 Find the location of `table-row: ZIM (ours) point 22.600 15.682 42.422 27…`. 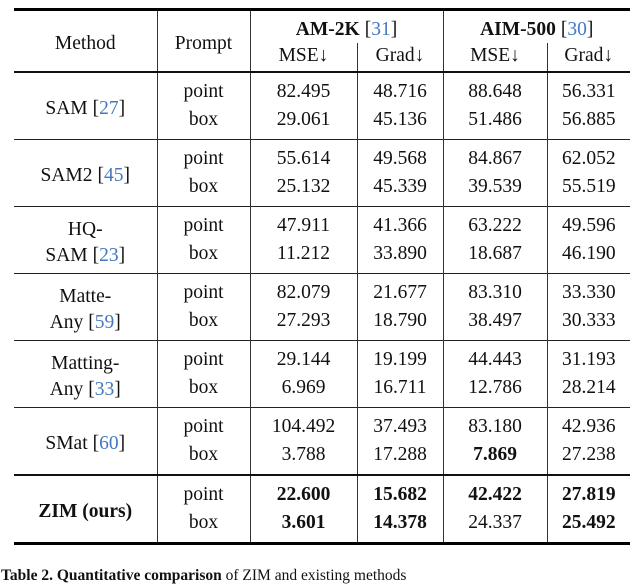

table-row: ZIM (ours) point 22.600 15.682 42.422 27… is located at coordinates (322, 509).